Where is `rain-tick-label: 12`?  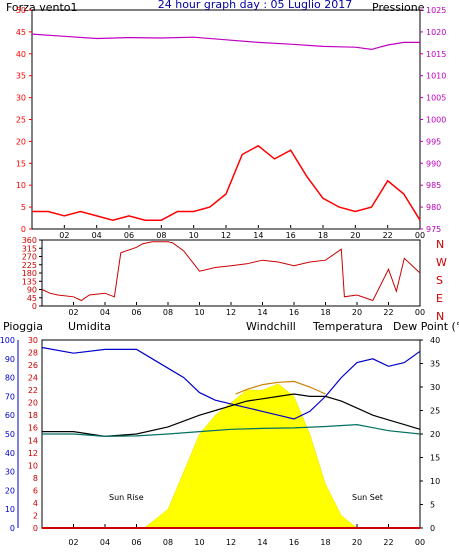
rain-tick-label: 12 is located at coordinates (33, 453).